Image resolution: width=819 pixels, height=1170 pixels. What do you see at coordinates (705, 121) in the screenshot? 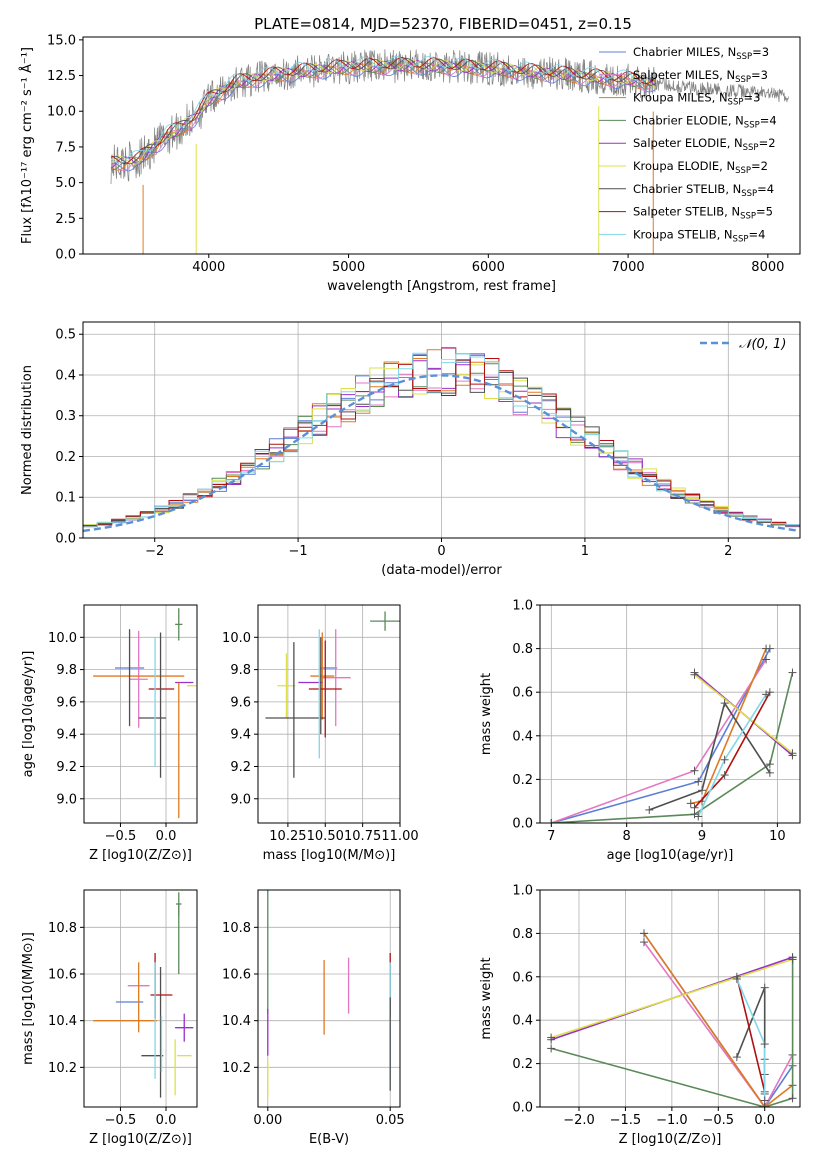
I see `legend-label: Chabrier ELODIE, NSSP=4` at bounding box center [705, 121].